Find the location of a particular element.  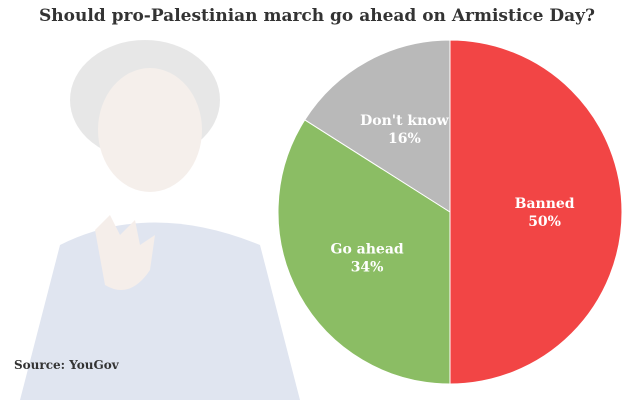

pie-slice-don-t-know is located at coordinates (377, 126).